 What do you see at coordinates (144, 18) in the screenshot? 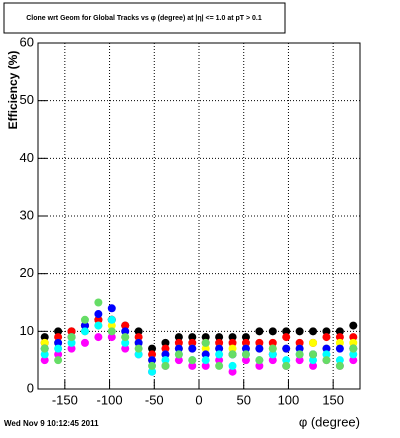
I see `title-box` at bounding box center [144, 18].